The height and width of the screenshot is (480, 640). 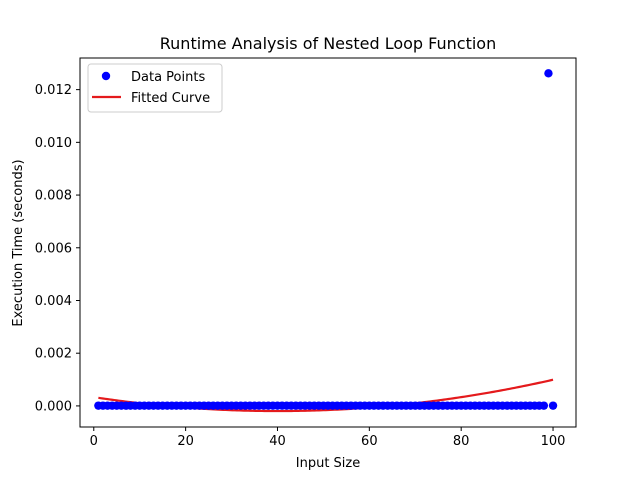 What do you see at coordinates (106, 76) in the screenshot?
I see `legend-marker-data-points` at bounding box center [106, 76].